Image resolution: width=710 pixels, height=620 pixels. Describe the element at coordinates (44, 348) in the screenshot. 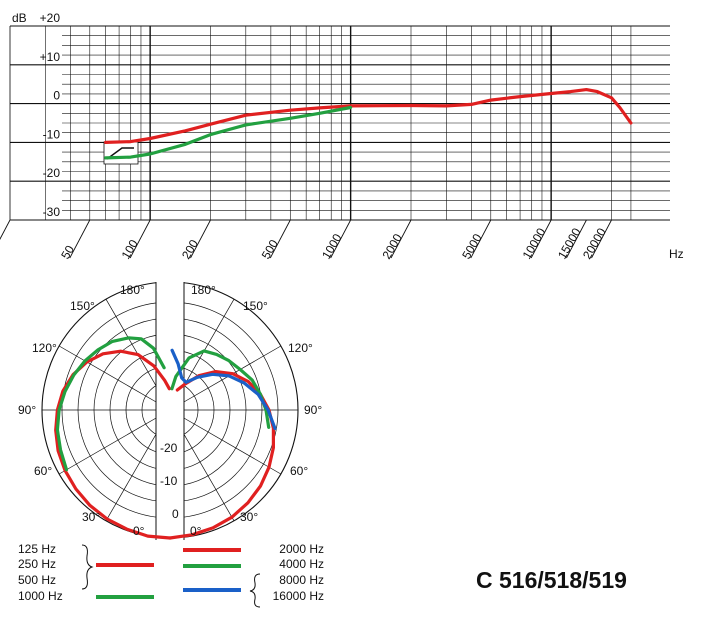

I see `angle-label-120-left: 120°` at that location.